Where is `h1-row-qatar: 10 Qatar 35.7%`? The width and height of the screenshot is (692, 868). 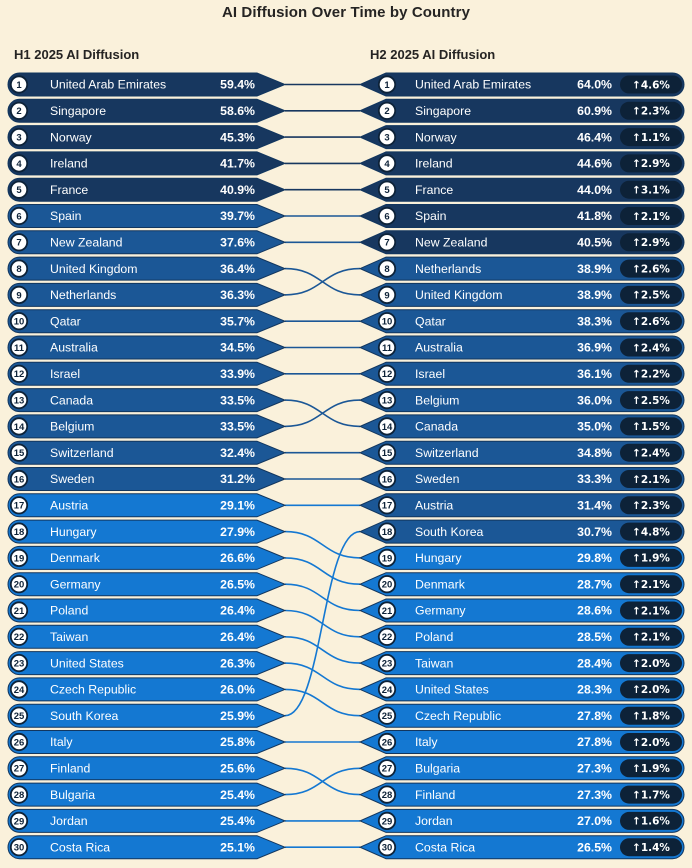
h1-row-qatar: 10 Qatar 35.7% is located at coordinates (147, 321).